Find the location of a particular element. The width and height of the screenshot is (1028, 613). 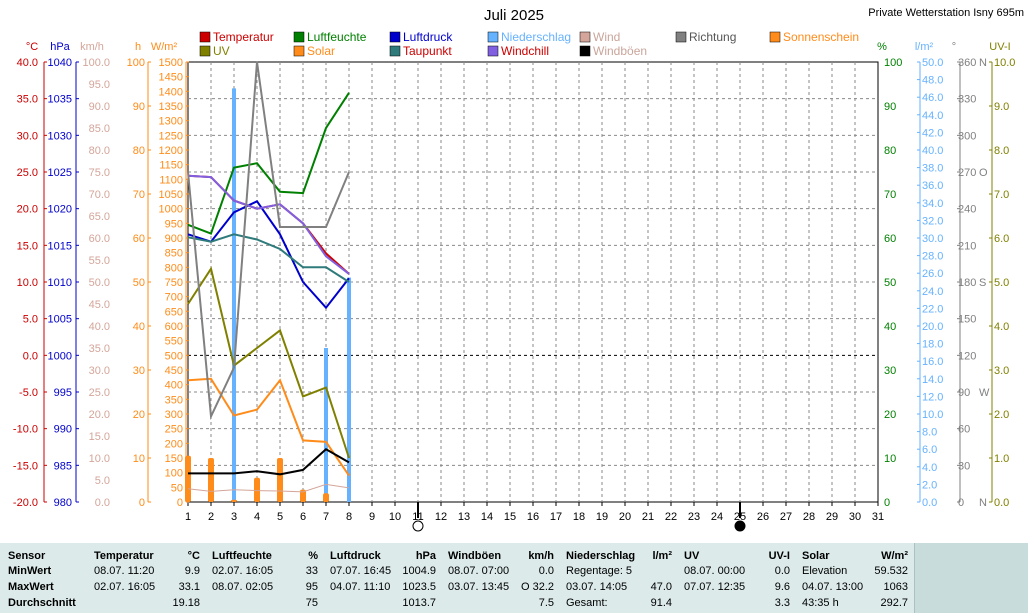

series-line-windchill is located at coordinates (268, 224).